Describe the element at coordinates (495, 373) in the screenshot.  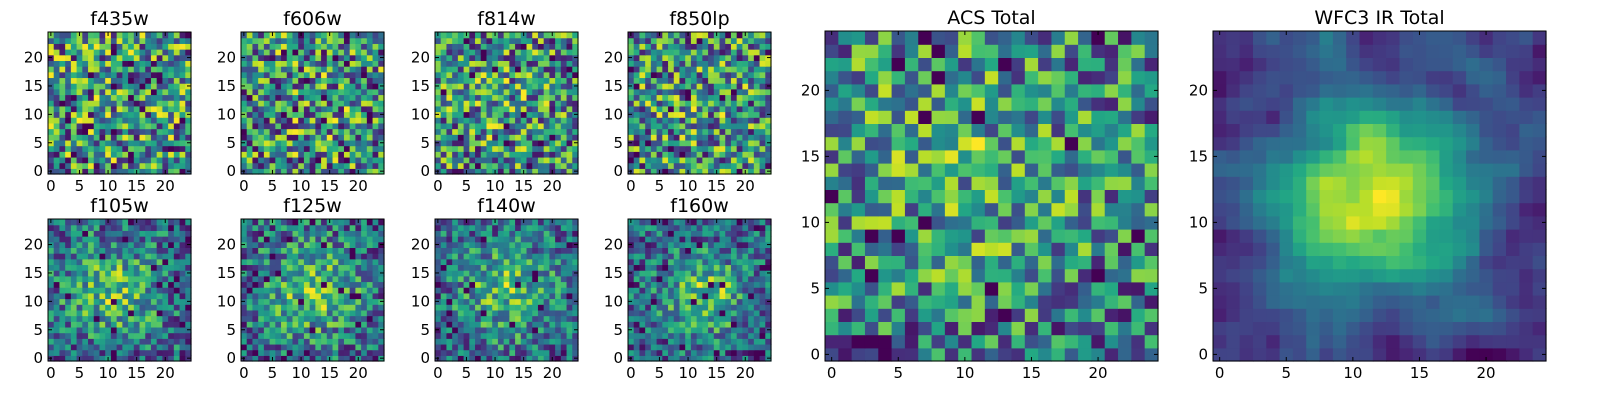
I see `x-tick-label: 10` at that location.